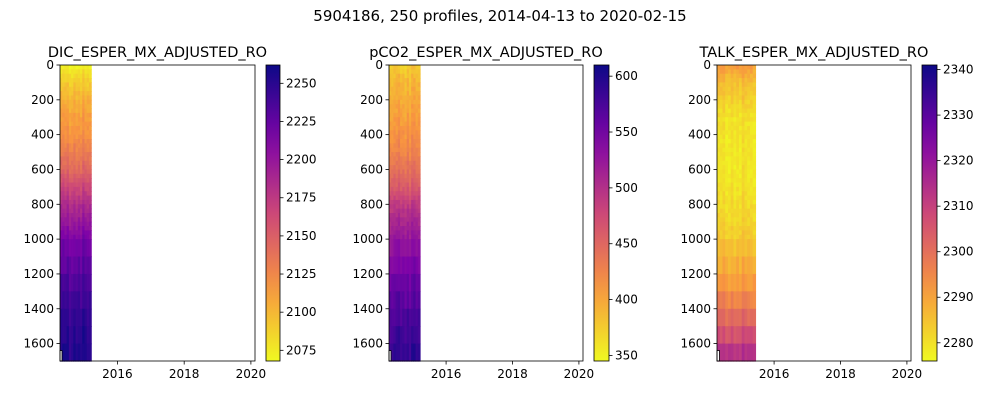  I want to click on colorbar, so click(929, 213).